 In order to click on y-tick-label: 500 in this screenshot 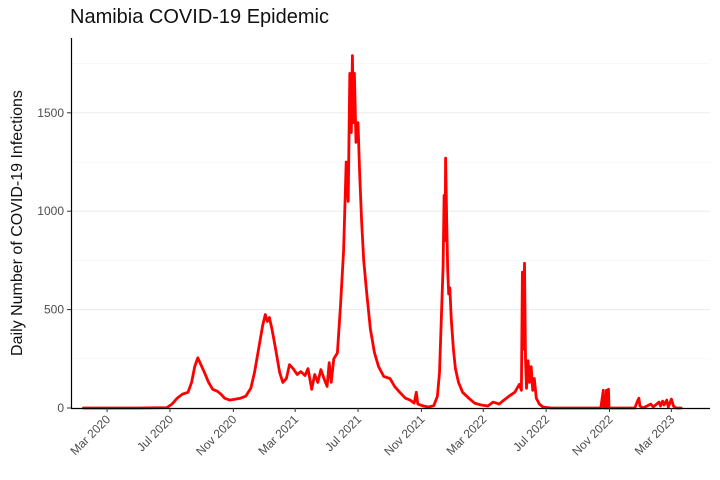, I will do `click(54, 310)`.